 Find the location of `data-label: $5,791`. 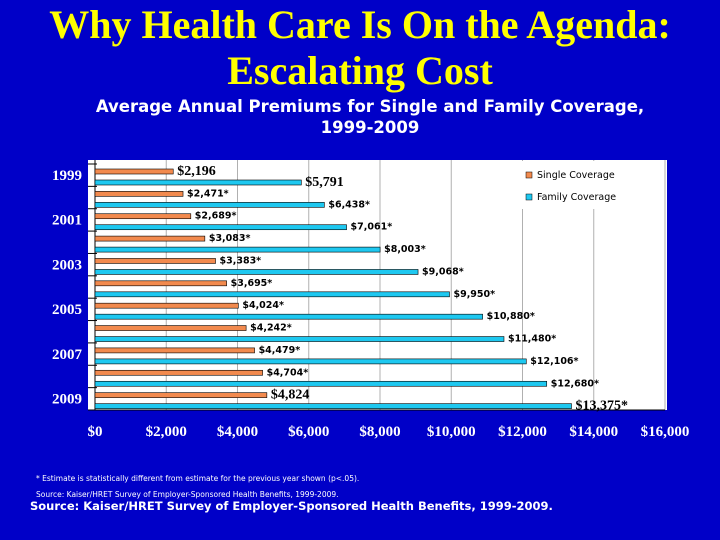

data-label: $5,791 is located at coordinates (324, 182).